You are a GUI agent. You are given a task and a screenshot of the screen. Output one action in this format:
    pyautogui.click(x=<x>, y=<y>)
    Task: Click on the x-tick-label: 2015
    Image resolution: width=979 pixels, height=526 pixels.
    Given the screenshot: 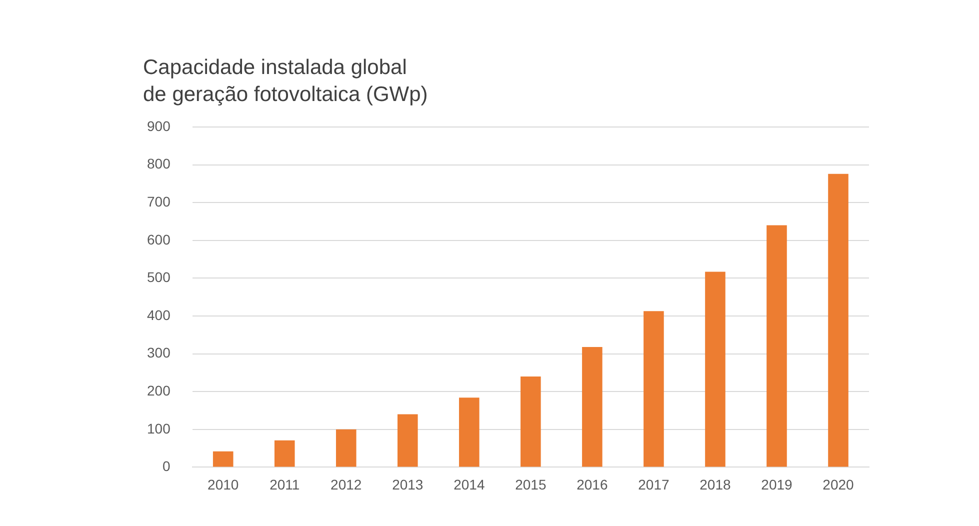 What is the action you would take?
    pyautogui.click(x=530, y=484)
    